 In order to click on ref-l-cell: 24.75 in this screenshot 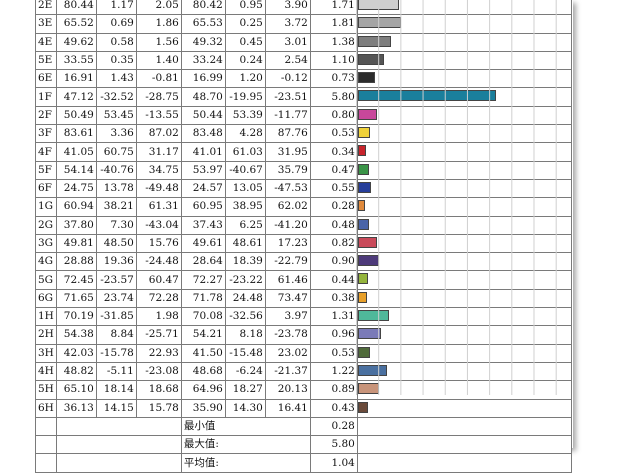, I will do `click(76, 188)`.